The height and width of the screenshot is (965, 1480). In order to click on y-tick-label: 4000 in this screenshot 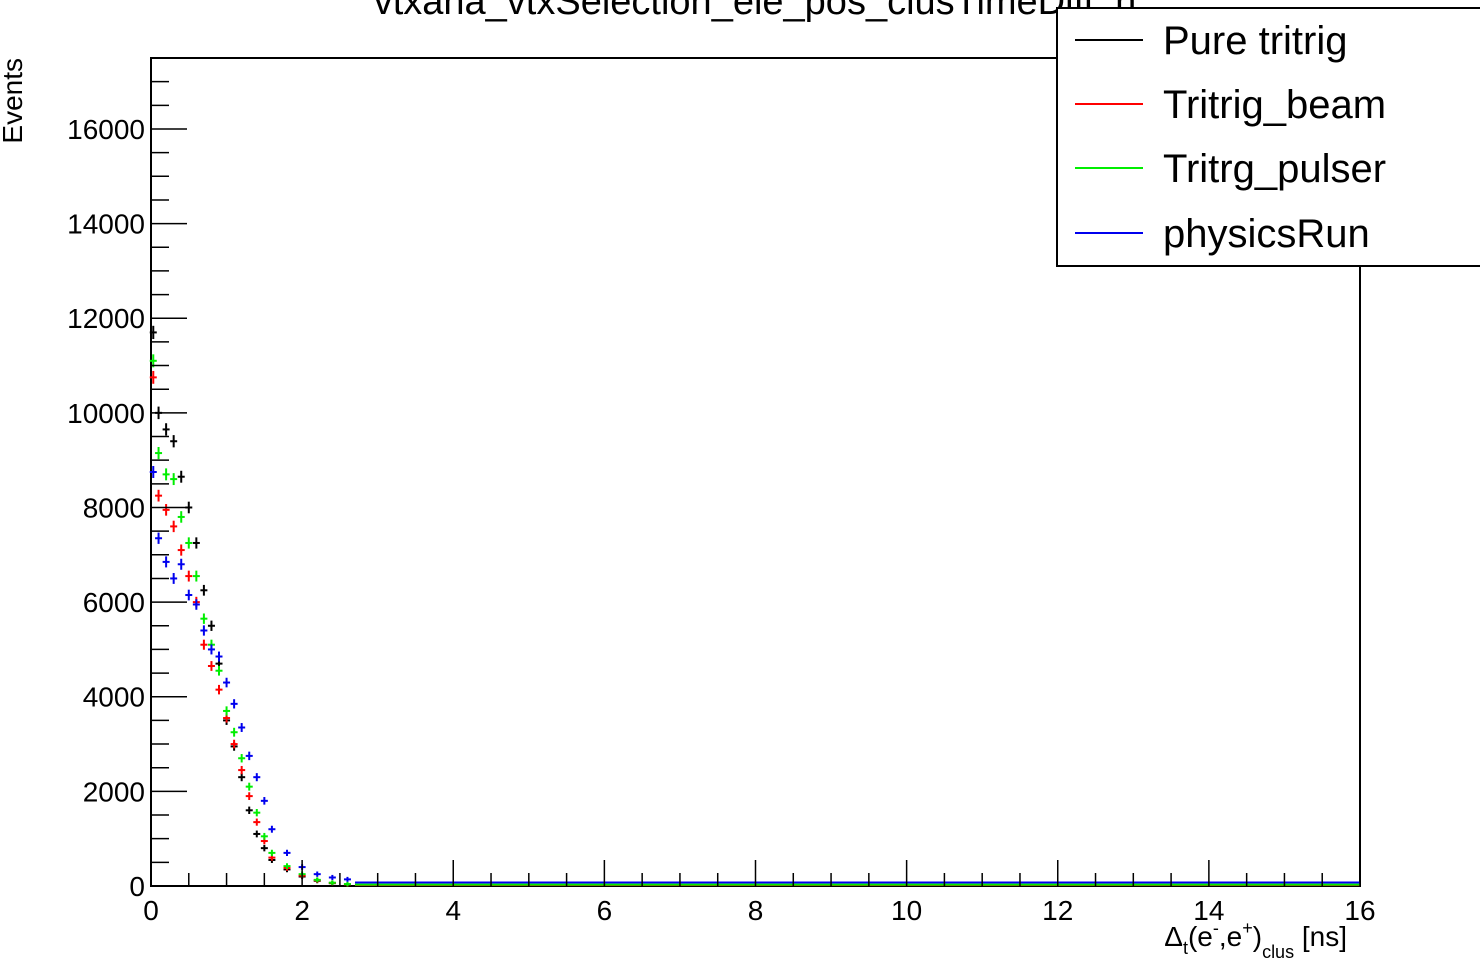, I will do `click(114, 697)`.